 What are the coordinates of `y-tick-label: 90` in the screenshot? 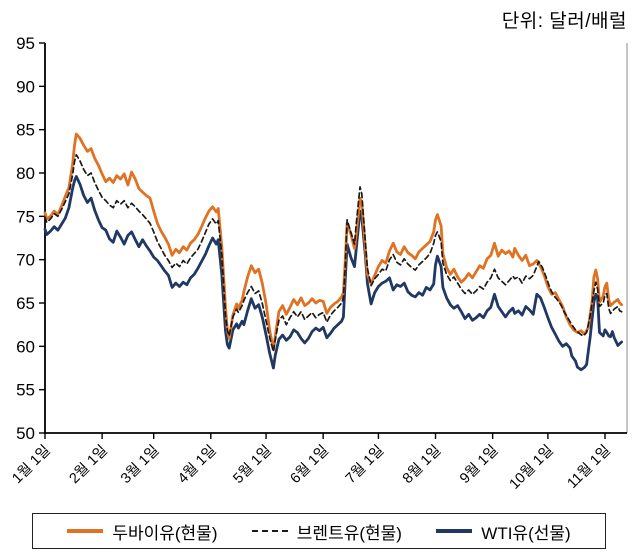 It's located at (25, 86).